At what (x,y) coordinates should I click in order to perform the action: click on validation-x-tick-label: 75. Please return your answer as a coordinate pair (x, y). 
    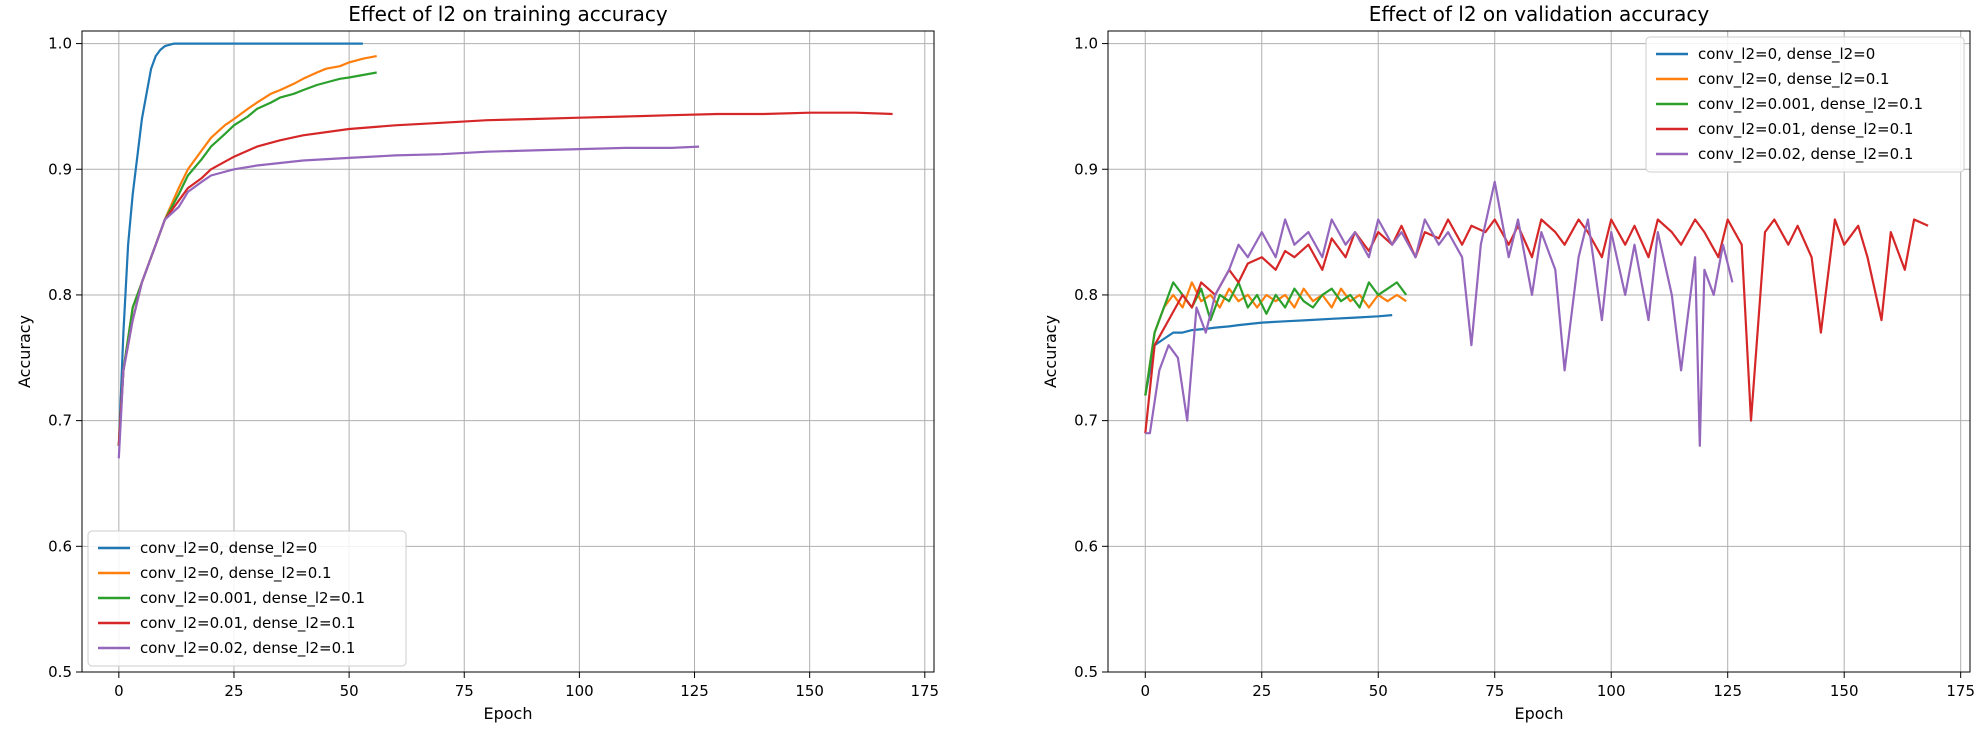
    Looking at the image, I should click on (1494, 691).